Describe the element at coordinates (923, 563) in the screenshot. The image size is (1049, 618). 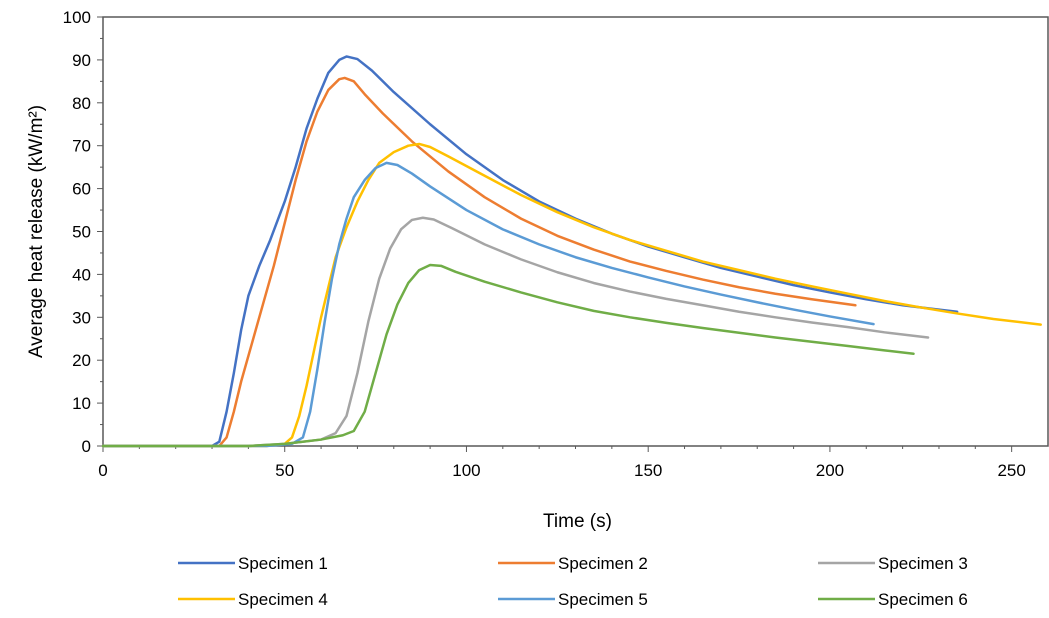
I see `legend-label: Specimen 3` at that location.